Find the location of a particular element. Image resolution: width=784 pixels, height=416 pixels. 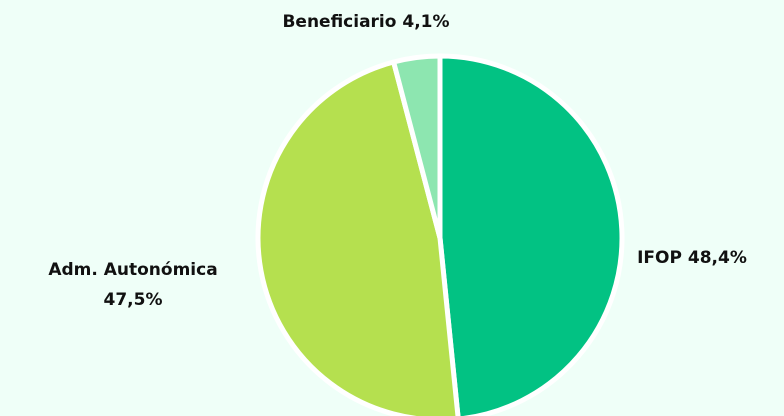

slice-value-label: 48,4% is located at coordinates (717, 258).